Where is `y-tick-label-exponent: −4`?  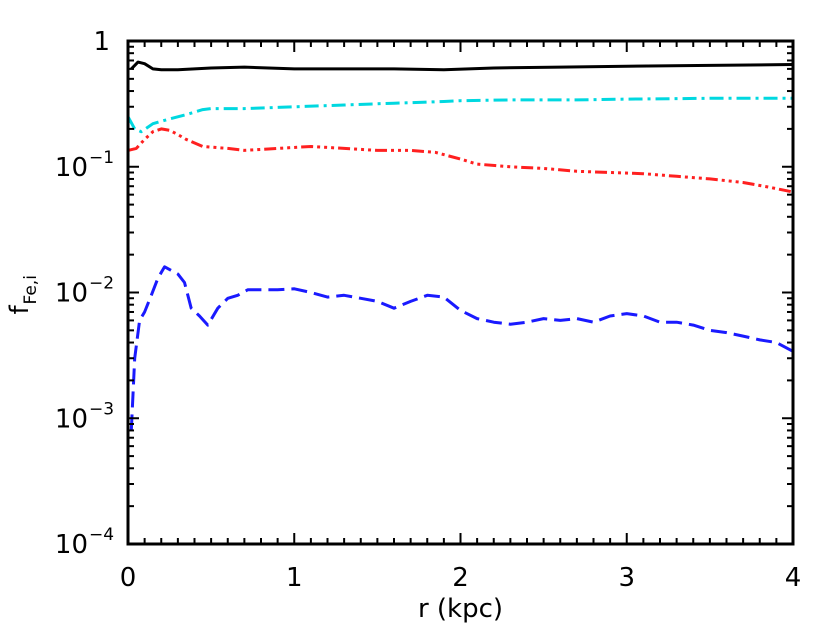 y-tick-label-exponent: −4 is located at coordinates (101, 535).